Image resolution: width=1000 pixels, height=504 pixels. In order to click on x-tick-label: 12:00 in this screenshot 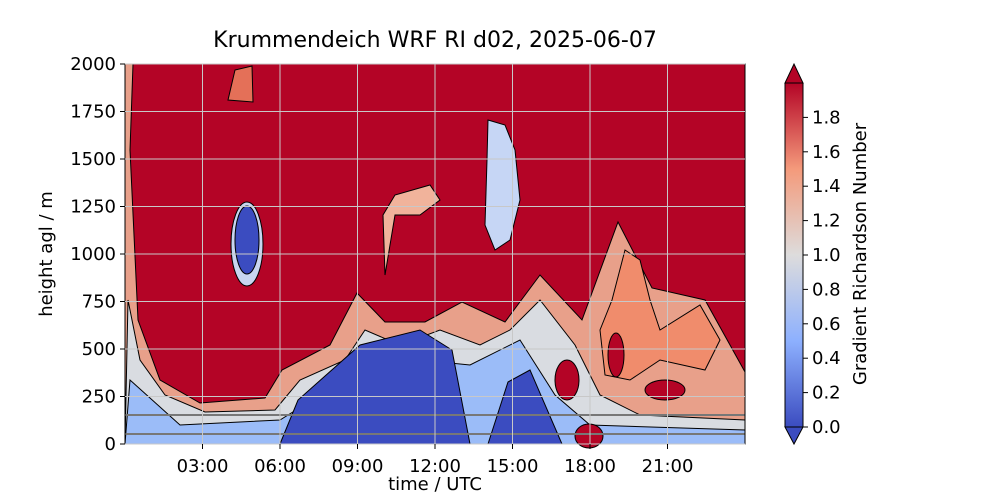, I will do `click(435, 466)`.